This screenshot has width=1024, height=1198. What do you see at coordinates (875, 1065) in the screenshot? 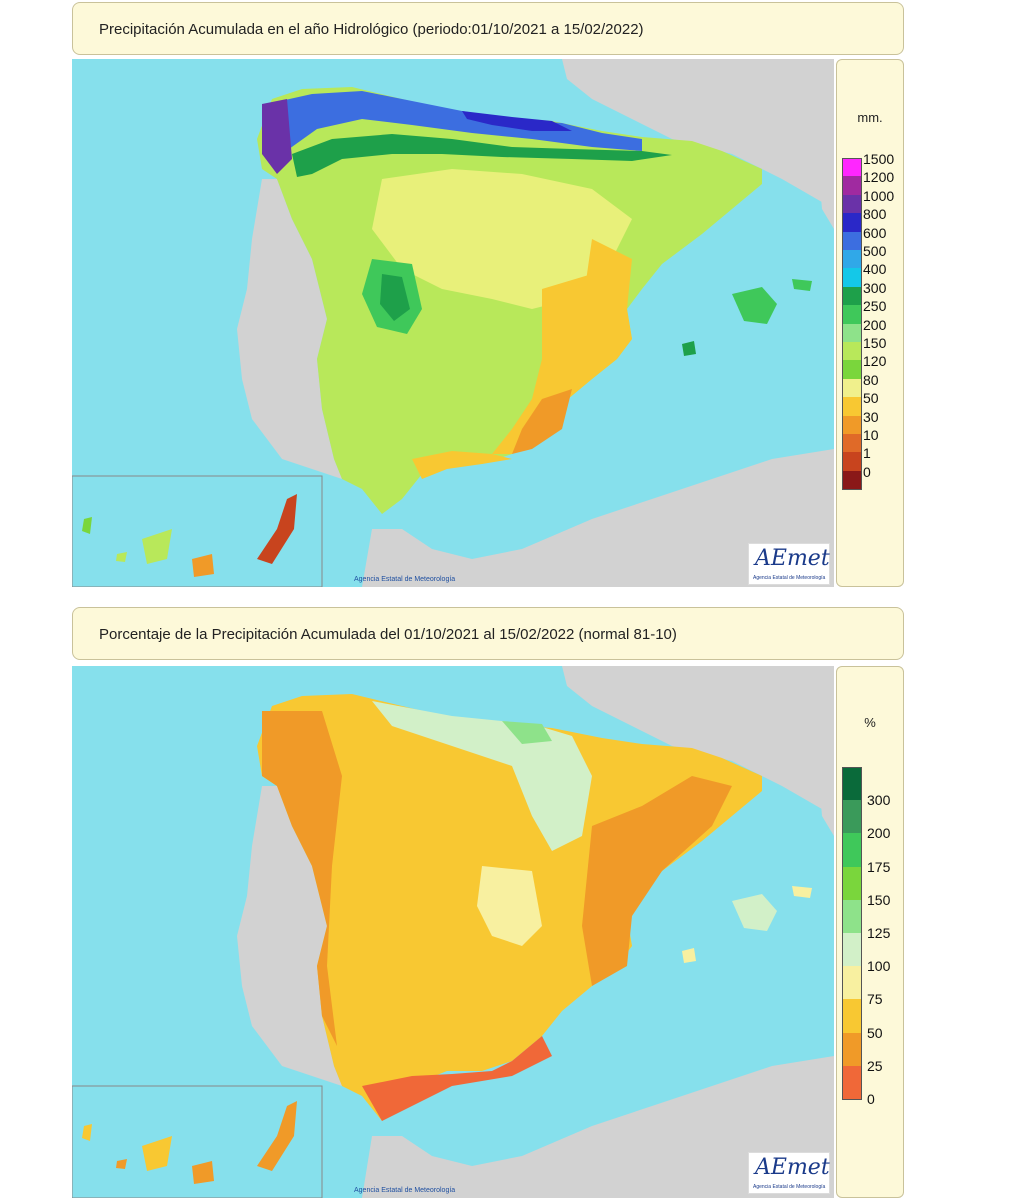
I see `legend-label: 25` at bounding box center [875, 1065].